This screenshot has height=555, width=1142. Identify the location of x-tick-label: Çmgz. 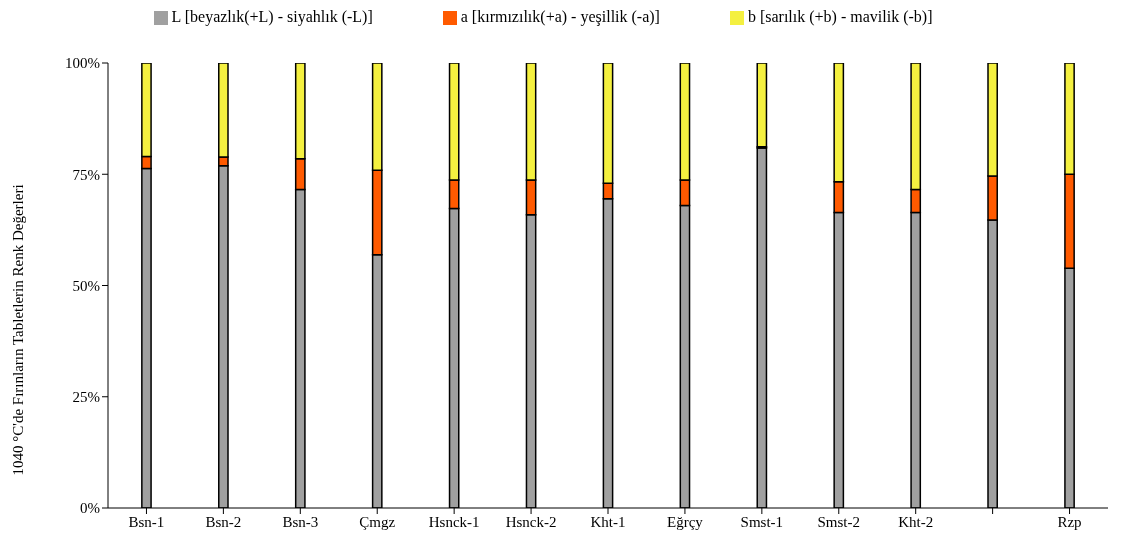
(377, 521).